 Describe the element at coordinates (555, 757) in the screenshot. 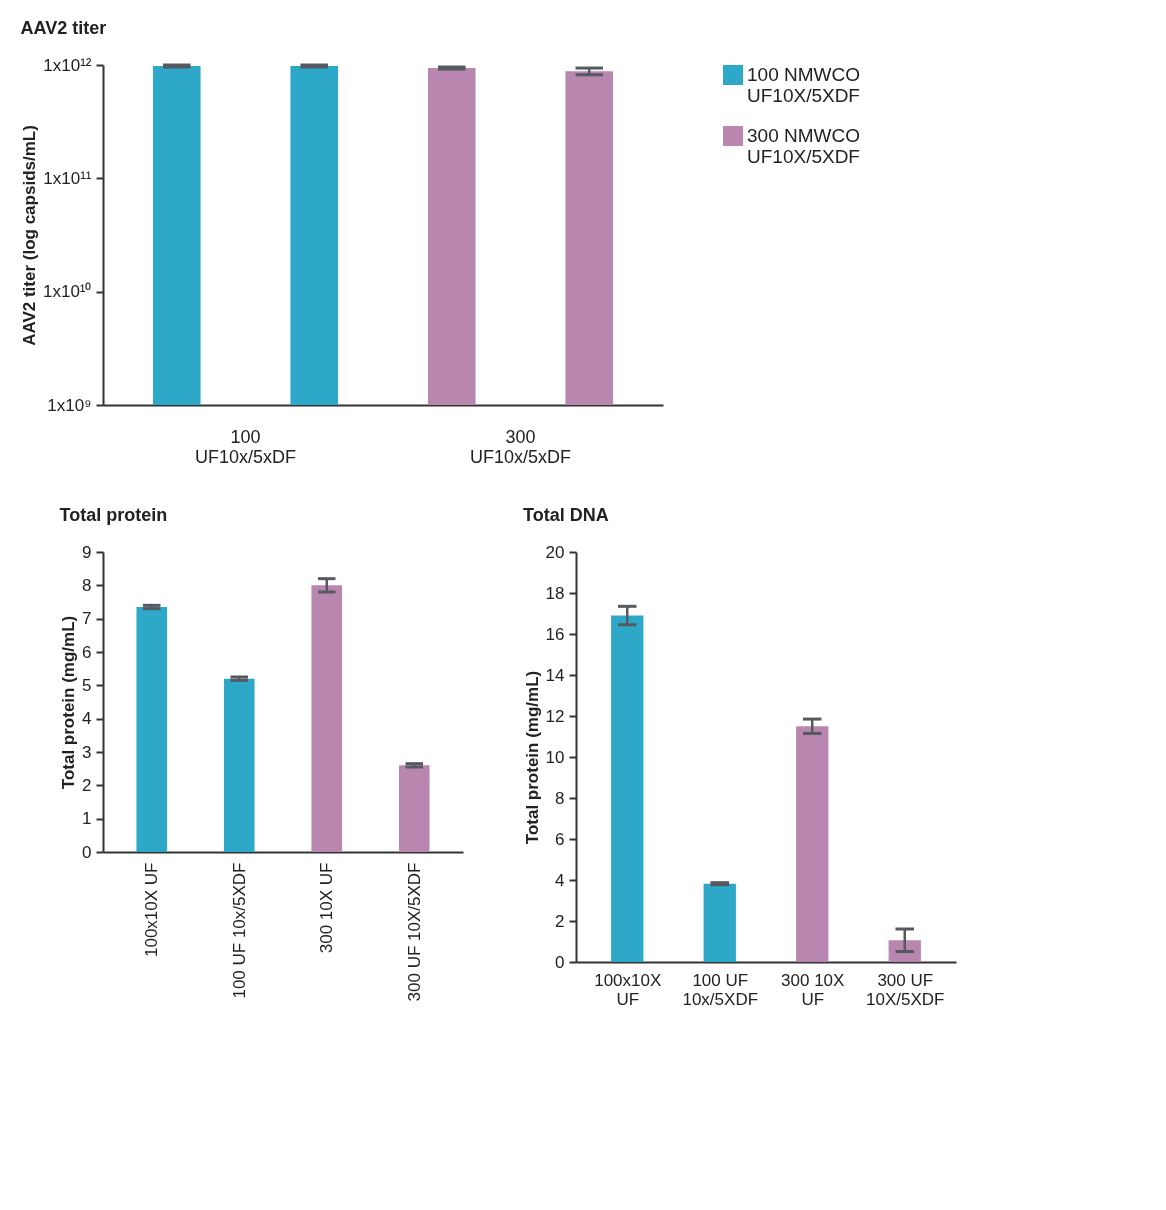

I see `y-tick-label: 10` at that location.